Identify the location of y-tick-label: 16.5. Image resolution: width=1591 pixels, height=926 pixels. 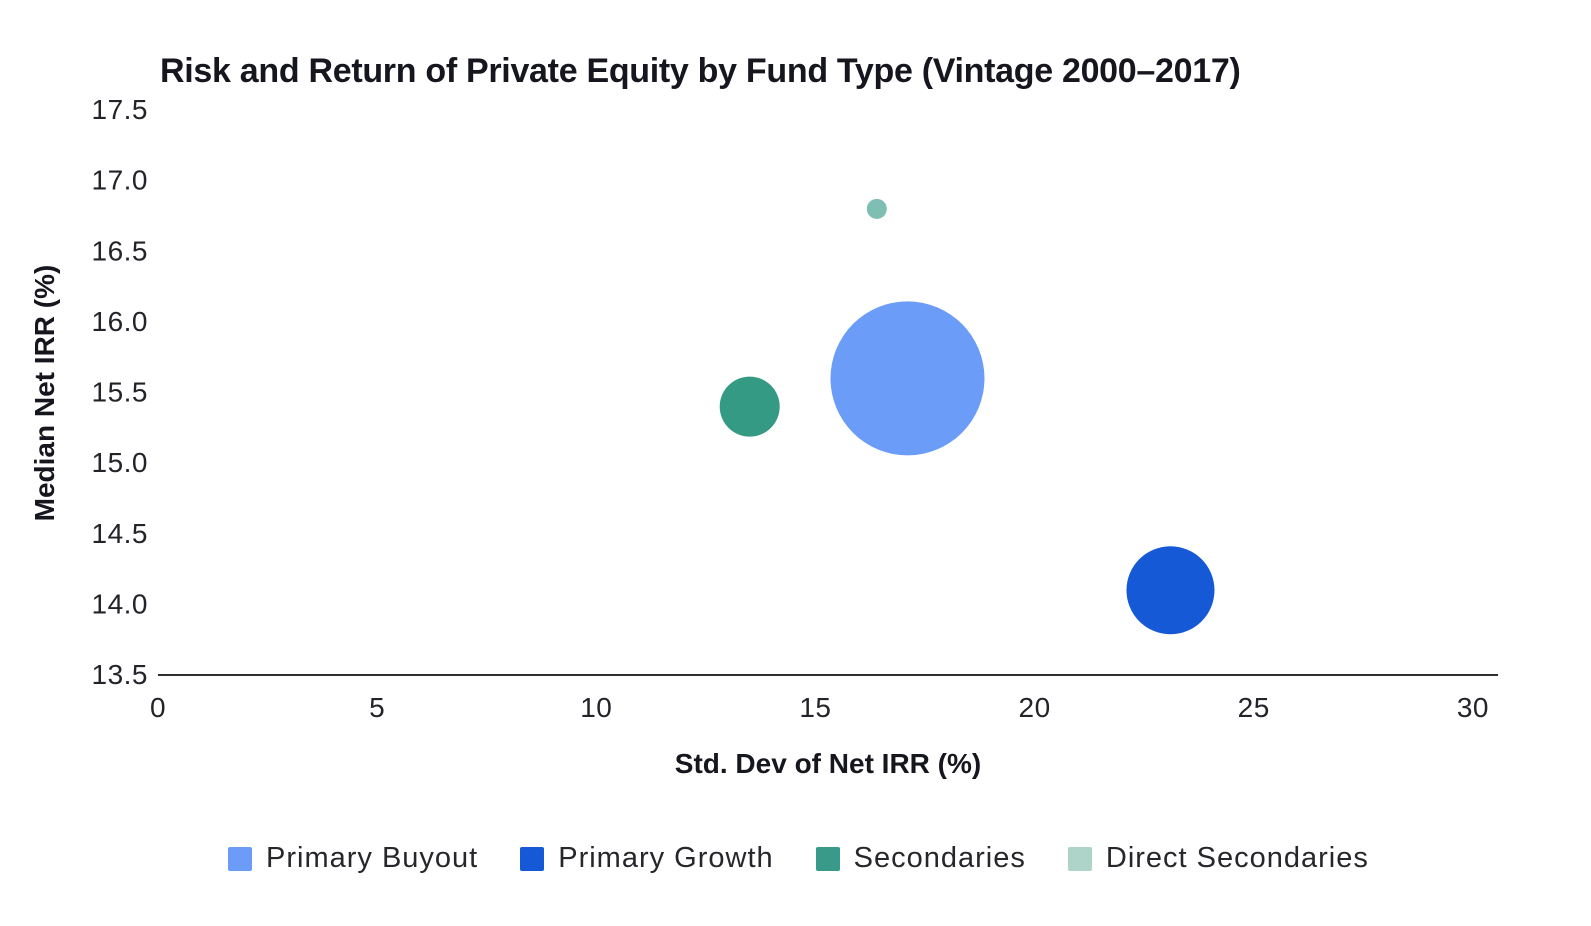
(120, 250).